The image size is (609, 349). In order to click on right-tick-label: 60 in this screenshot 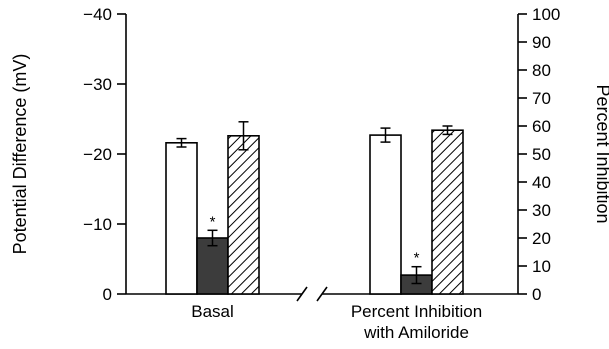, I will do `click(541, 126)`.